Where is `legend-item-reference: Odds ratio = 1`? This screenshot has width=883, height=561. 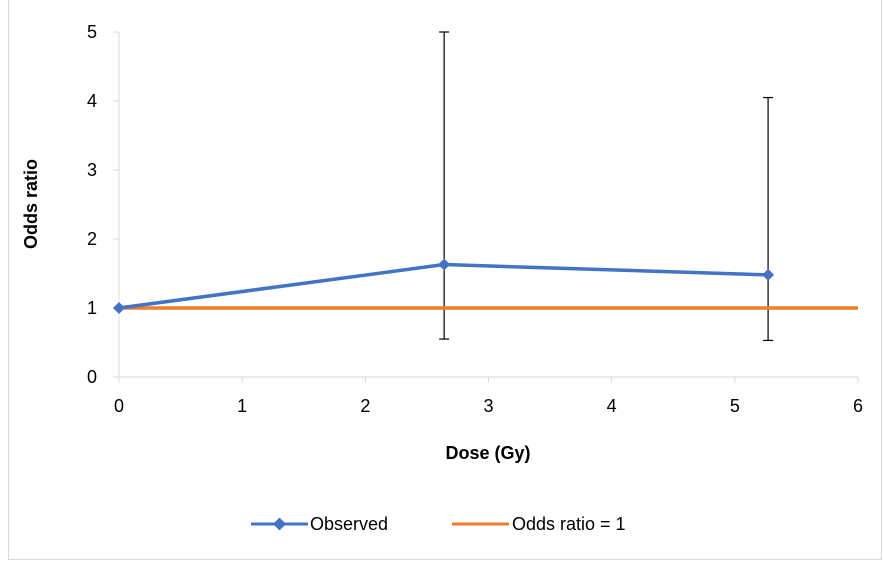
legend-item-reference: Odds ratio = 1 is located at coordinates (539, 524).